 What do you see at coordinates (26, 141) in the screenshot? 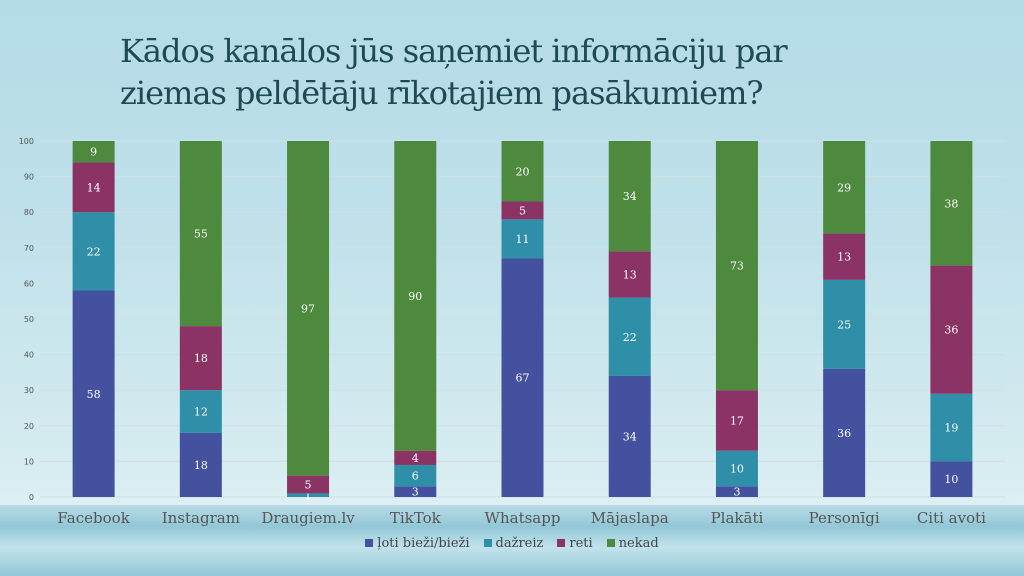
I see `y-tick-label: 100` at bounding box center [26, 141].